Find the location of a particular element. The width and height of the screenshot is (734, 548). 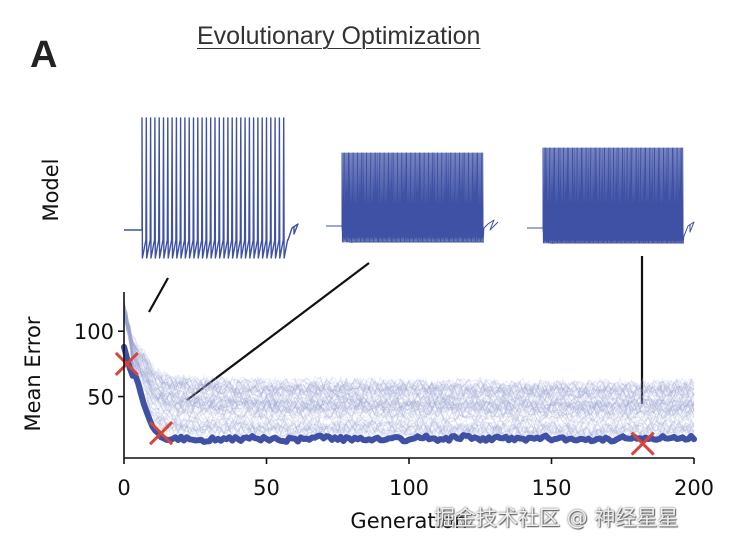

x-tick-label: 50 is located at coordinates (266, 488).